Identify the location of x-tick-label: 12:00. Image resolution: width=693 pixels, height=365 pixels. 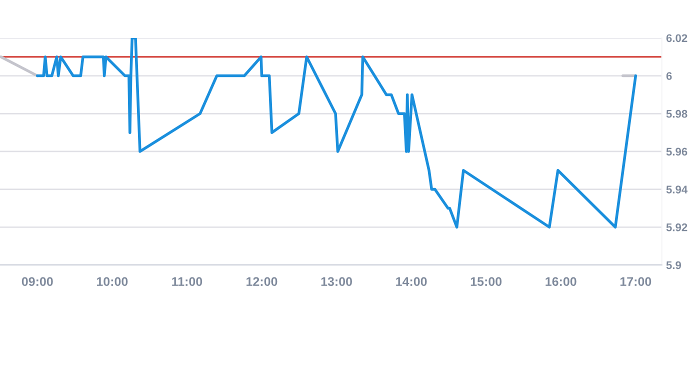
(262, 281).